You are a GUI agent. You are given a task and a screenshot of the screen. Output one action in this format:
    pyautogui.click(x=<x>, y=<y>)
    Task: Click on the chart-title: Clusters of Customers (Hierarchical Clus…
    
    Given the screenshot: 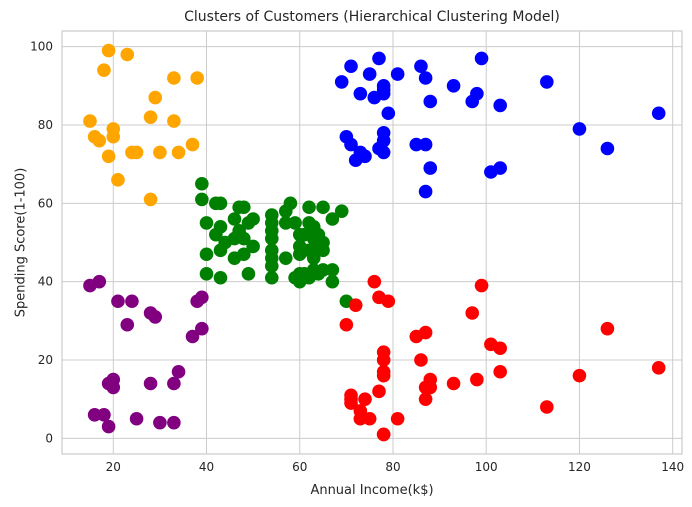 What is the action you would take?
    pyautogui.click(x=372, y=17)
    